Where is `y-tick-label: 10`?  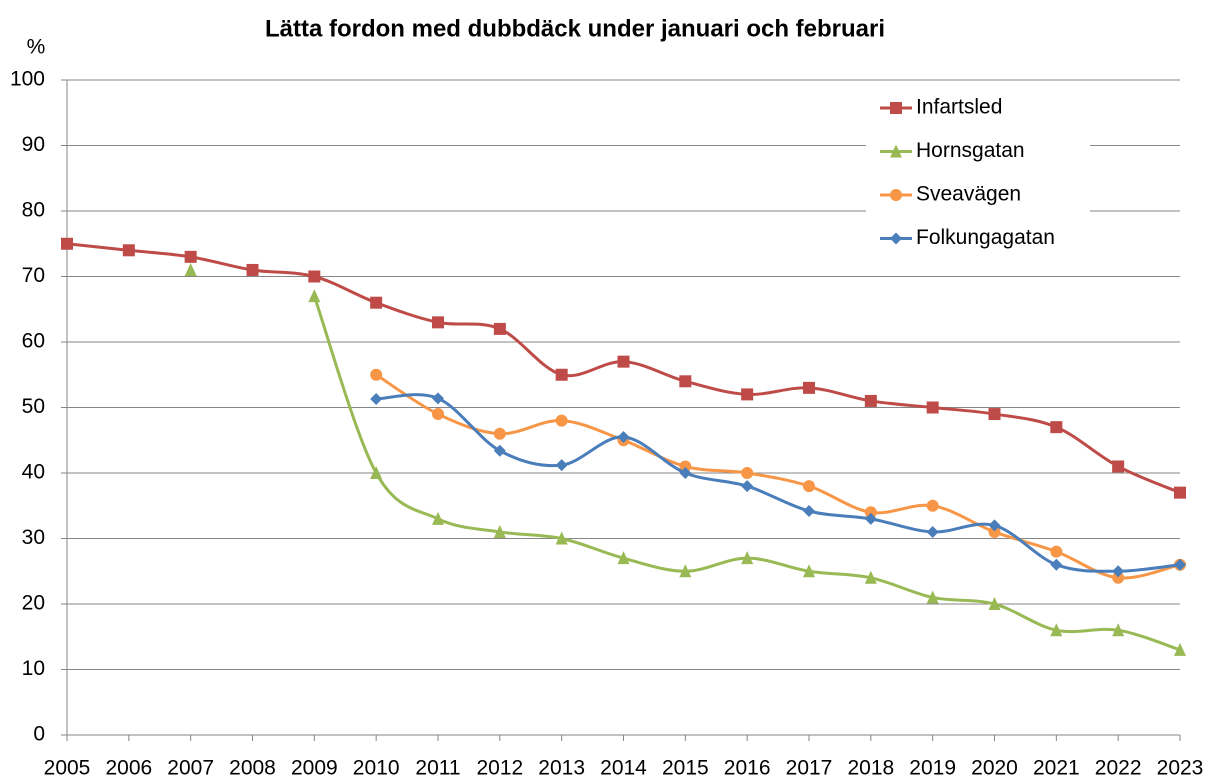
y-tick-label: 10 is located at coordinates (33, 668).